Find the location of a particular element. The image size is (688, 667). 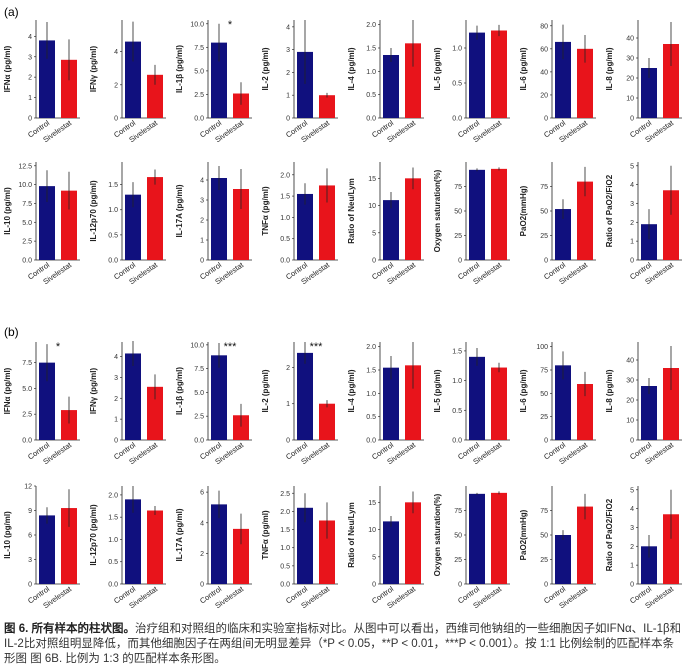

y-axis-label: IL-10 (pg/ml) is located at coordinates (7, 535).